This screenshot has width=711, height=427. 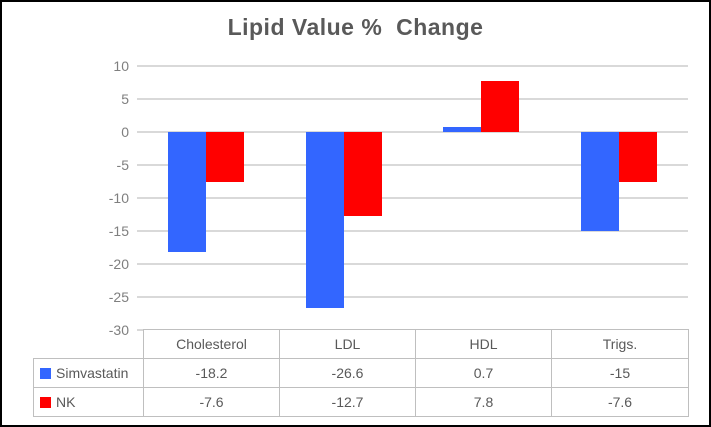 I want to click on y-axis: 10 5 0 -5 -10 -15 -20 -25 -30, so click(x=103, y=198).